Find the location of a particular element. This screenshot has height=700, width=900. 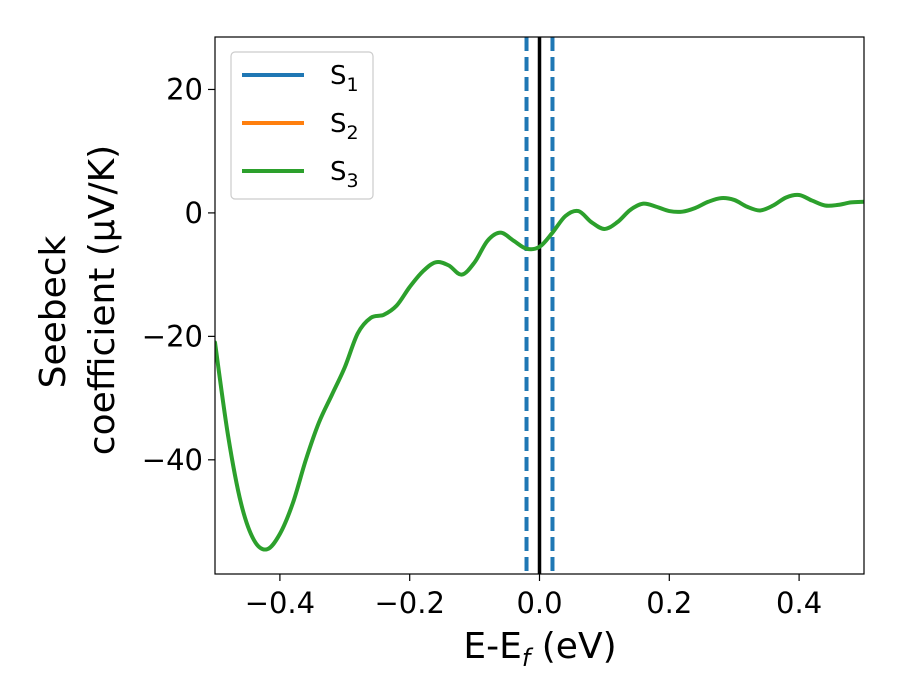

legend-frame is located at coordinates (302, 125).